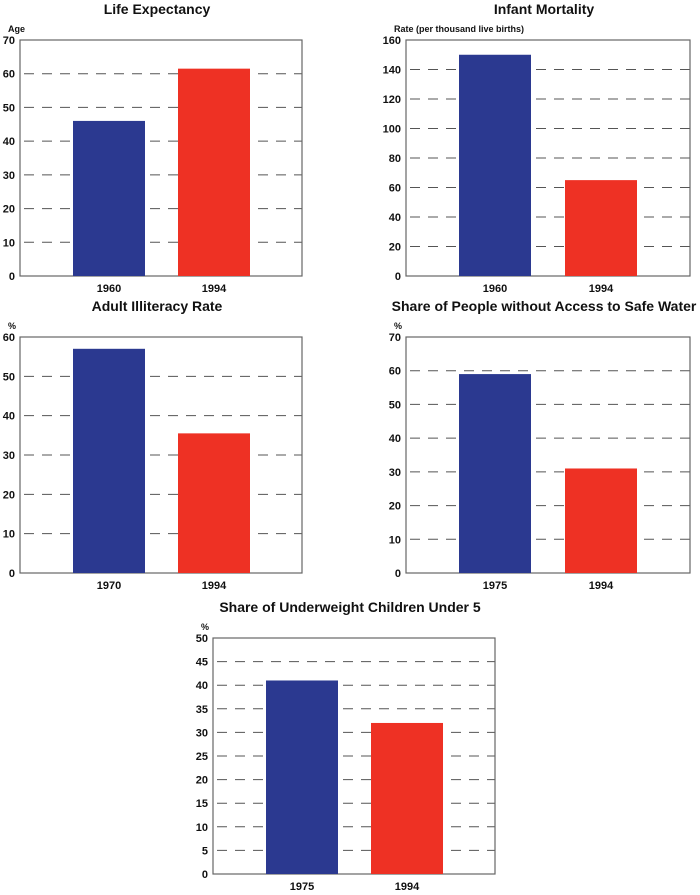  What do you see at coordinates (205, 851) in the screenshot?
I see `y-tick-label: 5` at bounding box center [205, 851].